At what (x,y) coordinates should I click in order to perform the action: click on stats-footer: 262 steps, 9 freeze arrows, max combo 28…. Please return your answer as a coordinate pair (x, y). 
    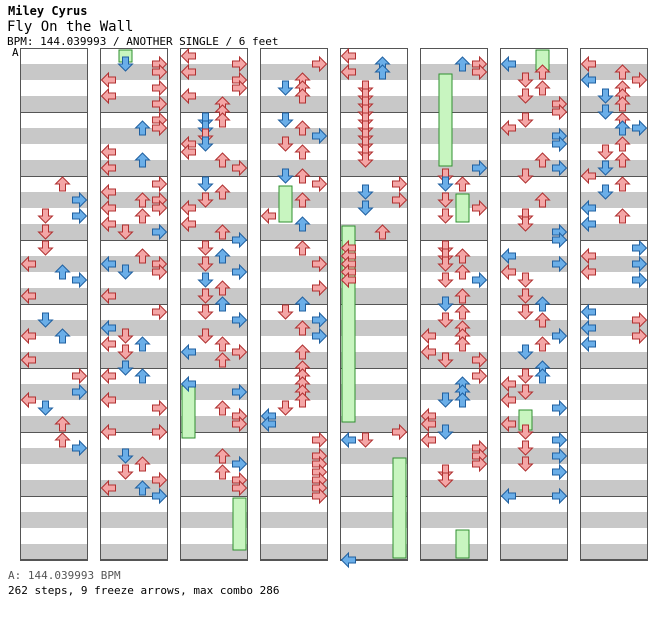
    Looking at the image, I should click on (144, 590).